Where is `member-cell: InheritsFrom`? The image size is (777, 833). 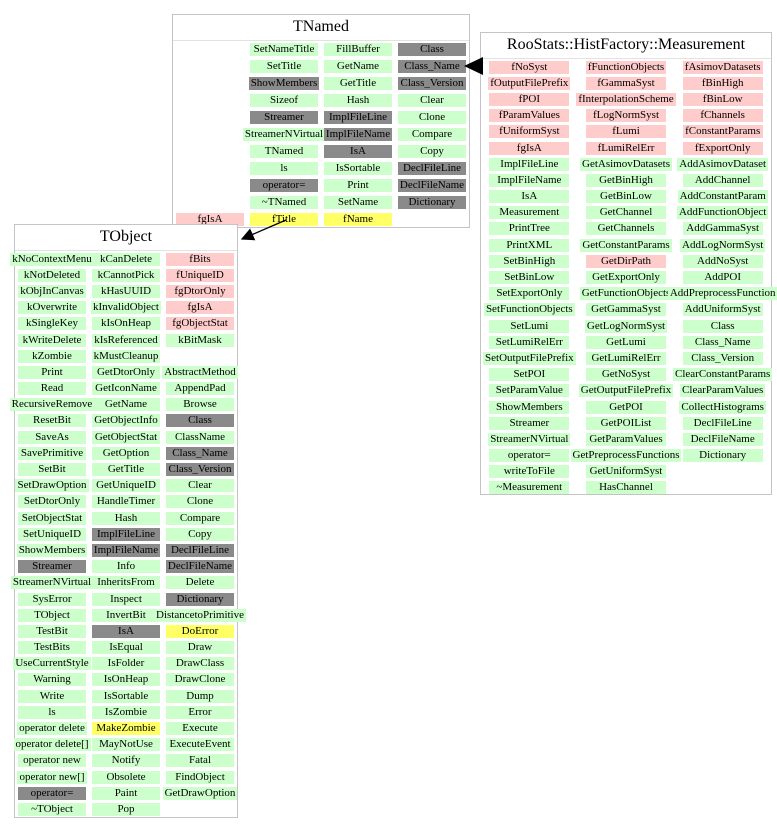 member-cell: InheritsFrom is located at coordinates (126, 583).